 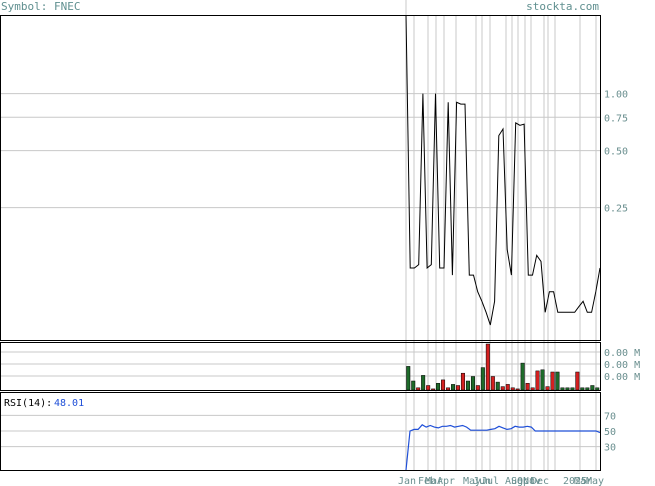 What do you see at coordinates (490, 481) in the screenshot?
I see `x-axis-label: Jul` at bounding box center [490, 481].